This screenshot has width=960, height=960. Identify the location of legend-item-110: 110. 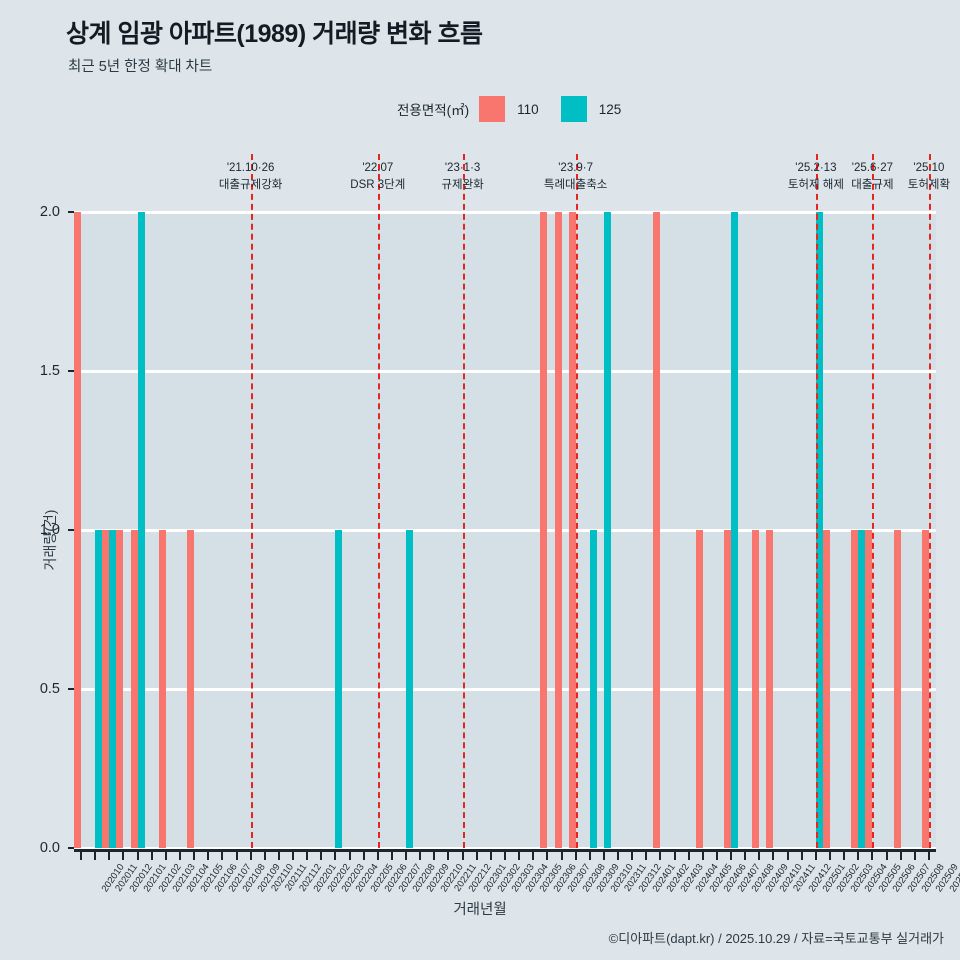
(520, 109).